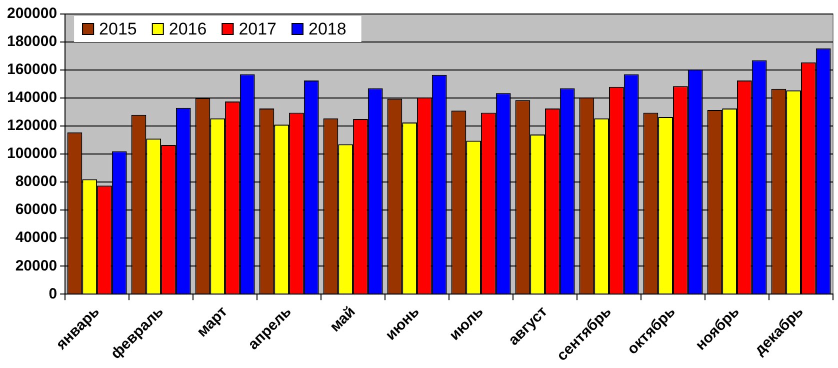 This screenshot has width=838, height=368. What do you see at coordinates (327, 29) in the screenshot?
I see `legend-label: 2018` at bounding box center [327, 29].